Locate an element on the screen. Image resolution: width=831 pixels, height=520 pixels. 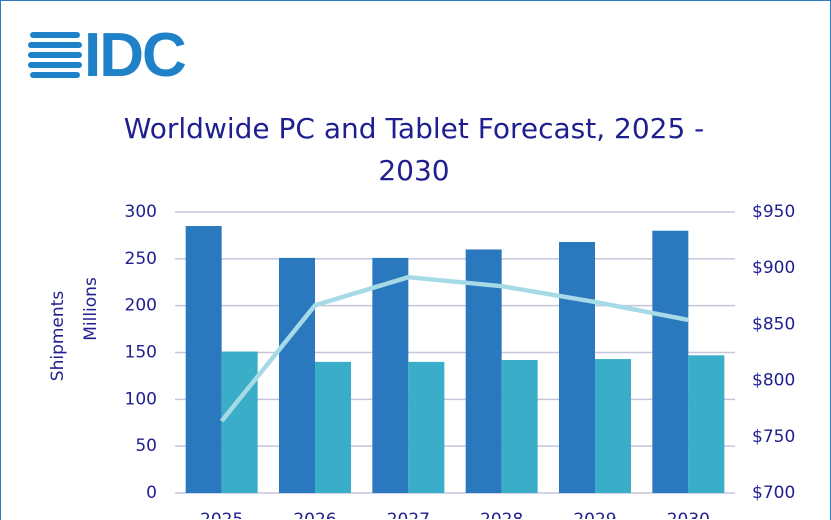
y-tick-label: 50 is located at coordinates (146, 446).